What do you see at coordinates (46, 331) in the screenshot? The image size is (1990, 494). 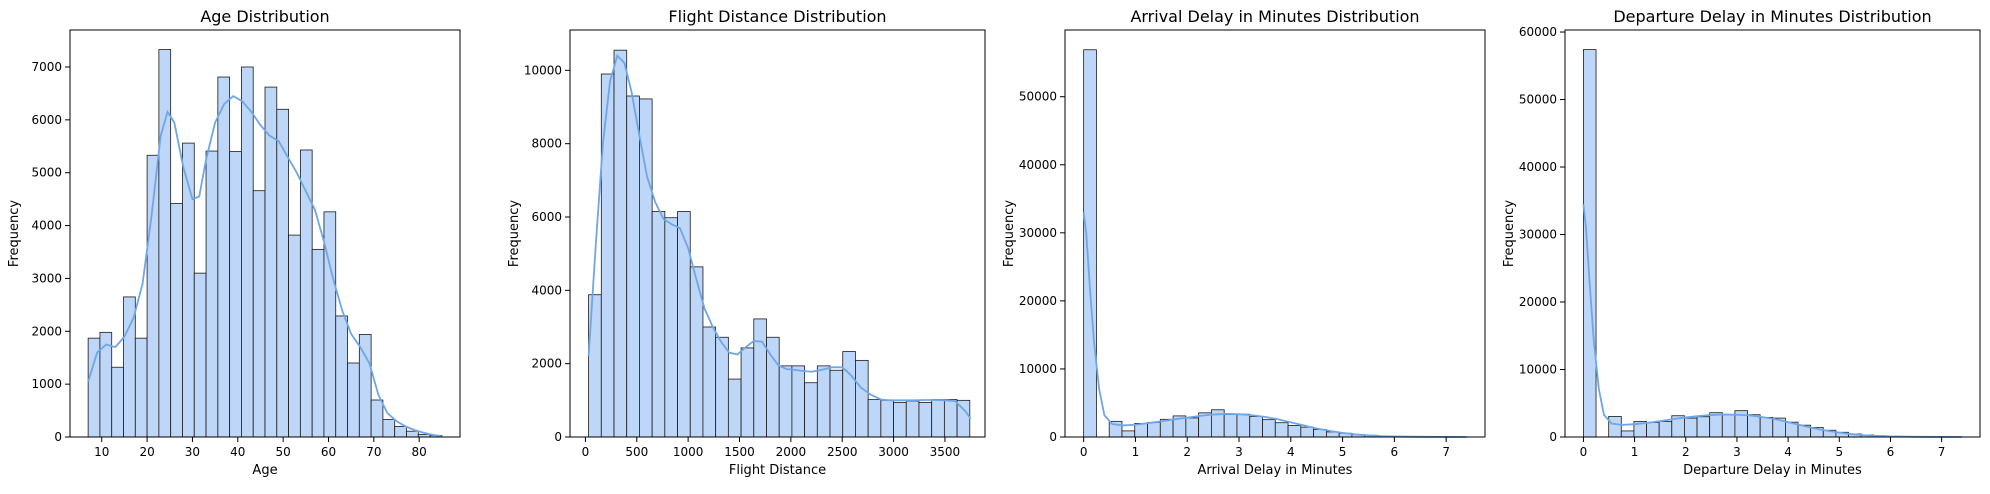 I see `y-tick-label: 2000` at bounding box center [46, 331].